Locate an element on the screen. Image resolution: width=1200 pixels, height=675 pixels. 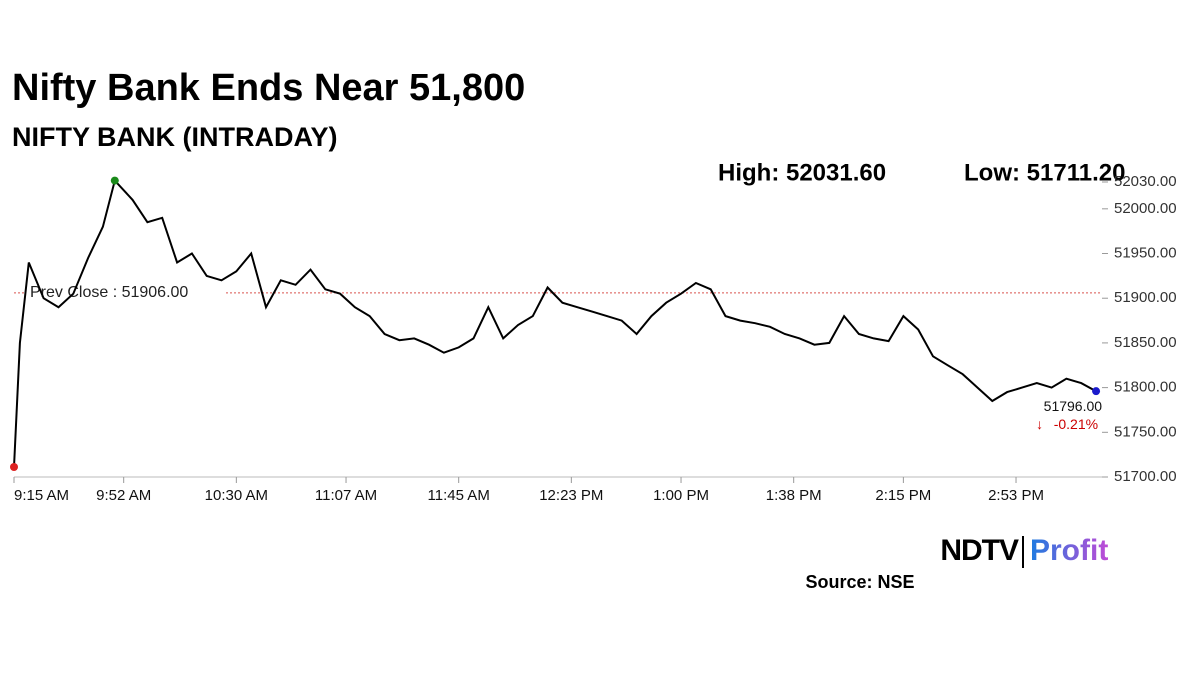
y-tick-label: 51900.00 is located at coordinates (1145, 297).